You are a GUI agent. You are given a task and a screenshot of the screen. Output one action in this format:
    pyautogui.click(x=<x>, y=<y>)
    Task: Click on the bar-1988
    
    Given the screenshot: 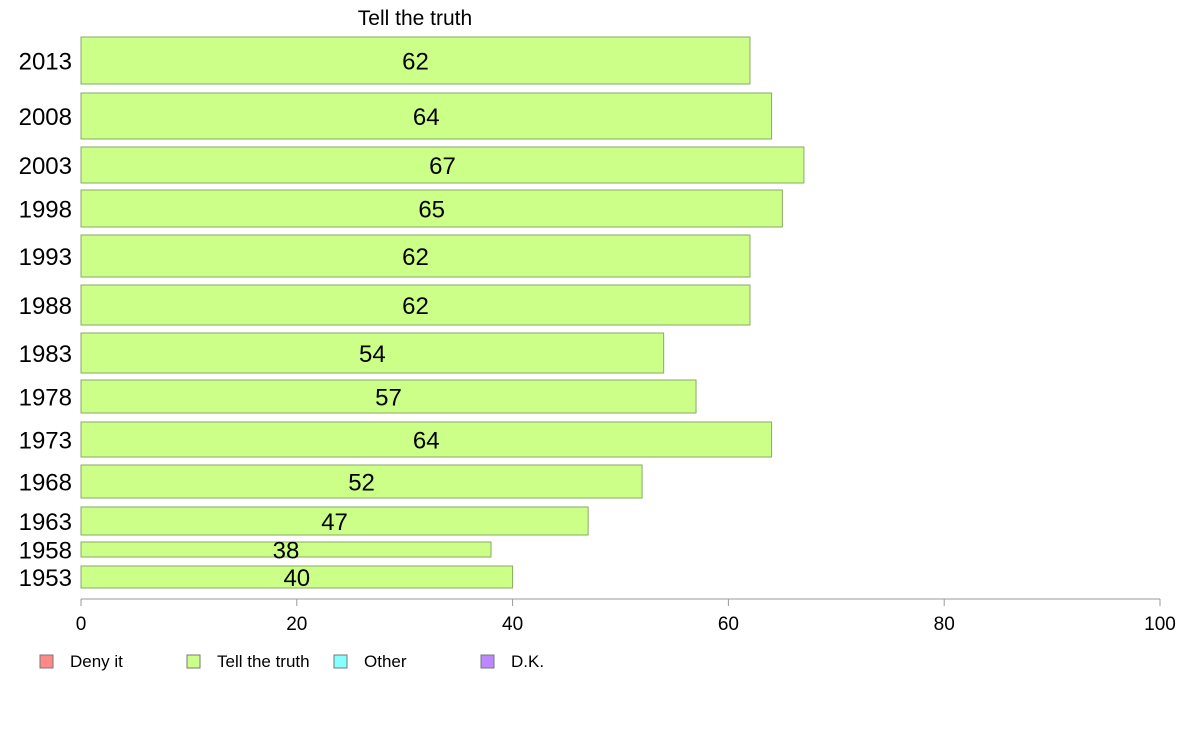 What is the action you would take?
    pyautogui.click(x=415, y=305)
    